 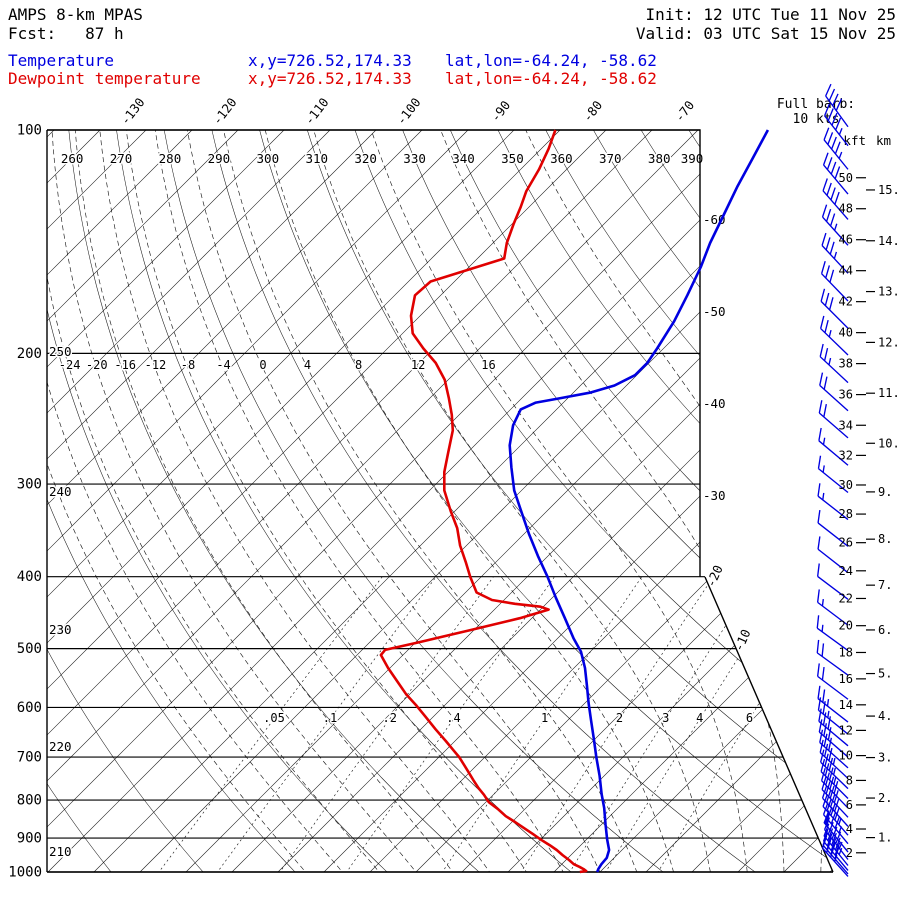 I want to click on dry-adiabat-top-label: 350, so click(x=512, y=158).